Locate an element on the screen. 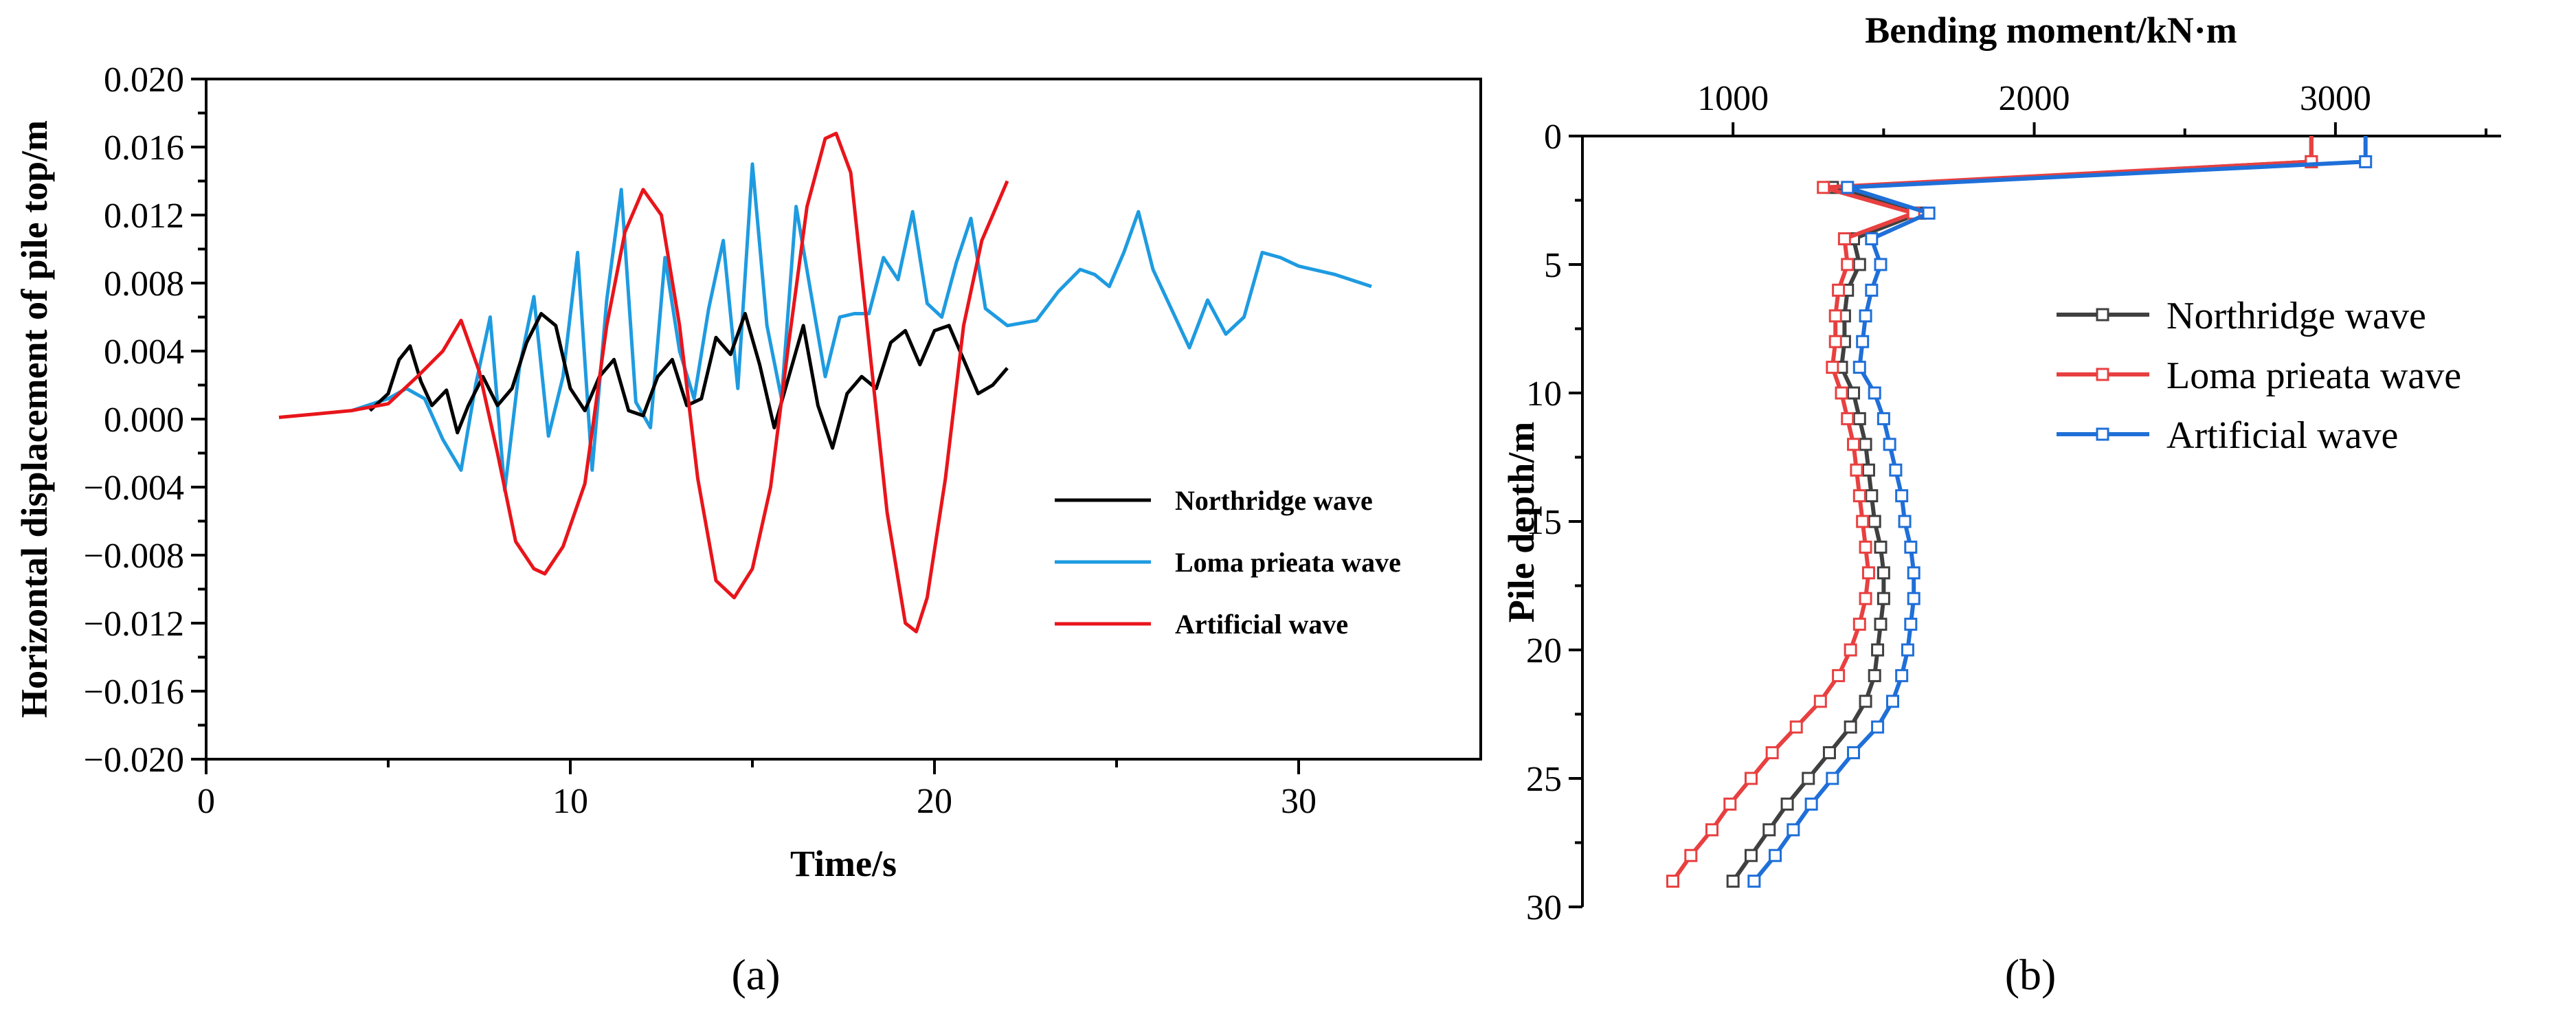 The height and width of the screenshot is (1012, 2576). y-tick-label-a: 0.020 is located at coordinates (144, 80).